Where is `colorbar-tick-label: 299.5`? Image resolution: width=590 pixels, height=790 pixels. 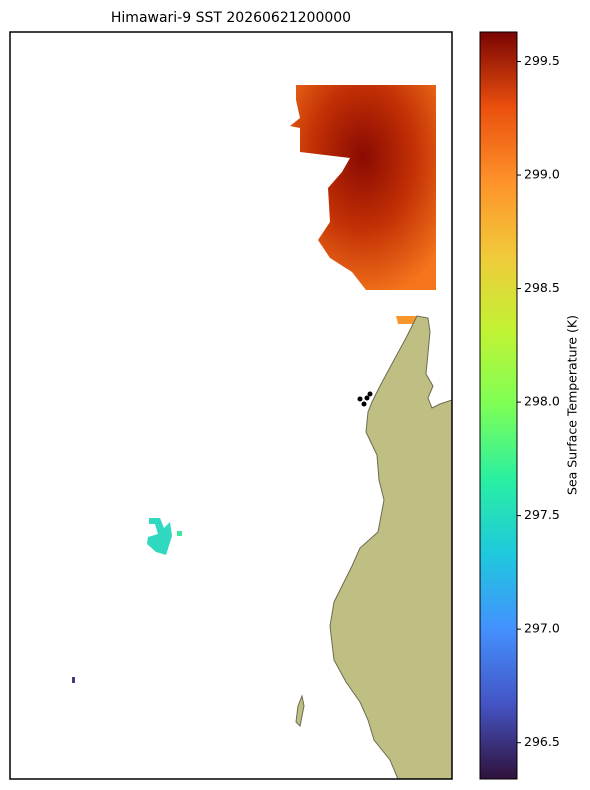 colorbar-tick-label: 299.5 is located at coordinates (542, 60).